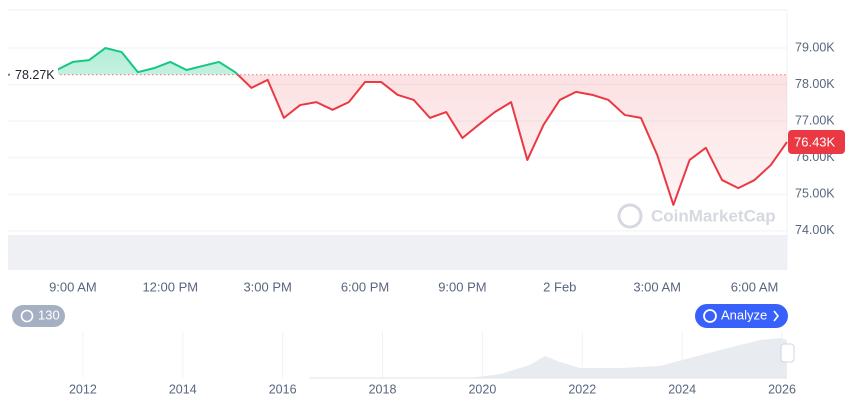 This screenshot has height=401, width=860. I want to click on x-tick-label: 6:00 PM, so click(365, 286).